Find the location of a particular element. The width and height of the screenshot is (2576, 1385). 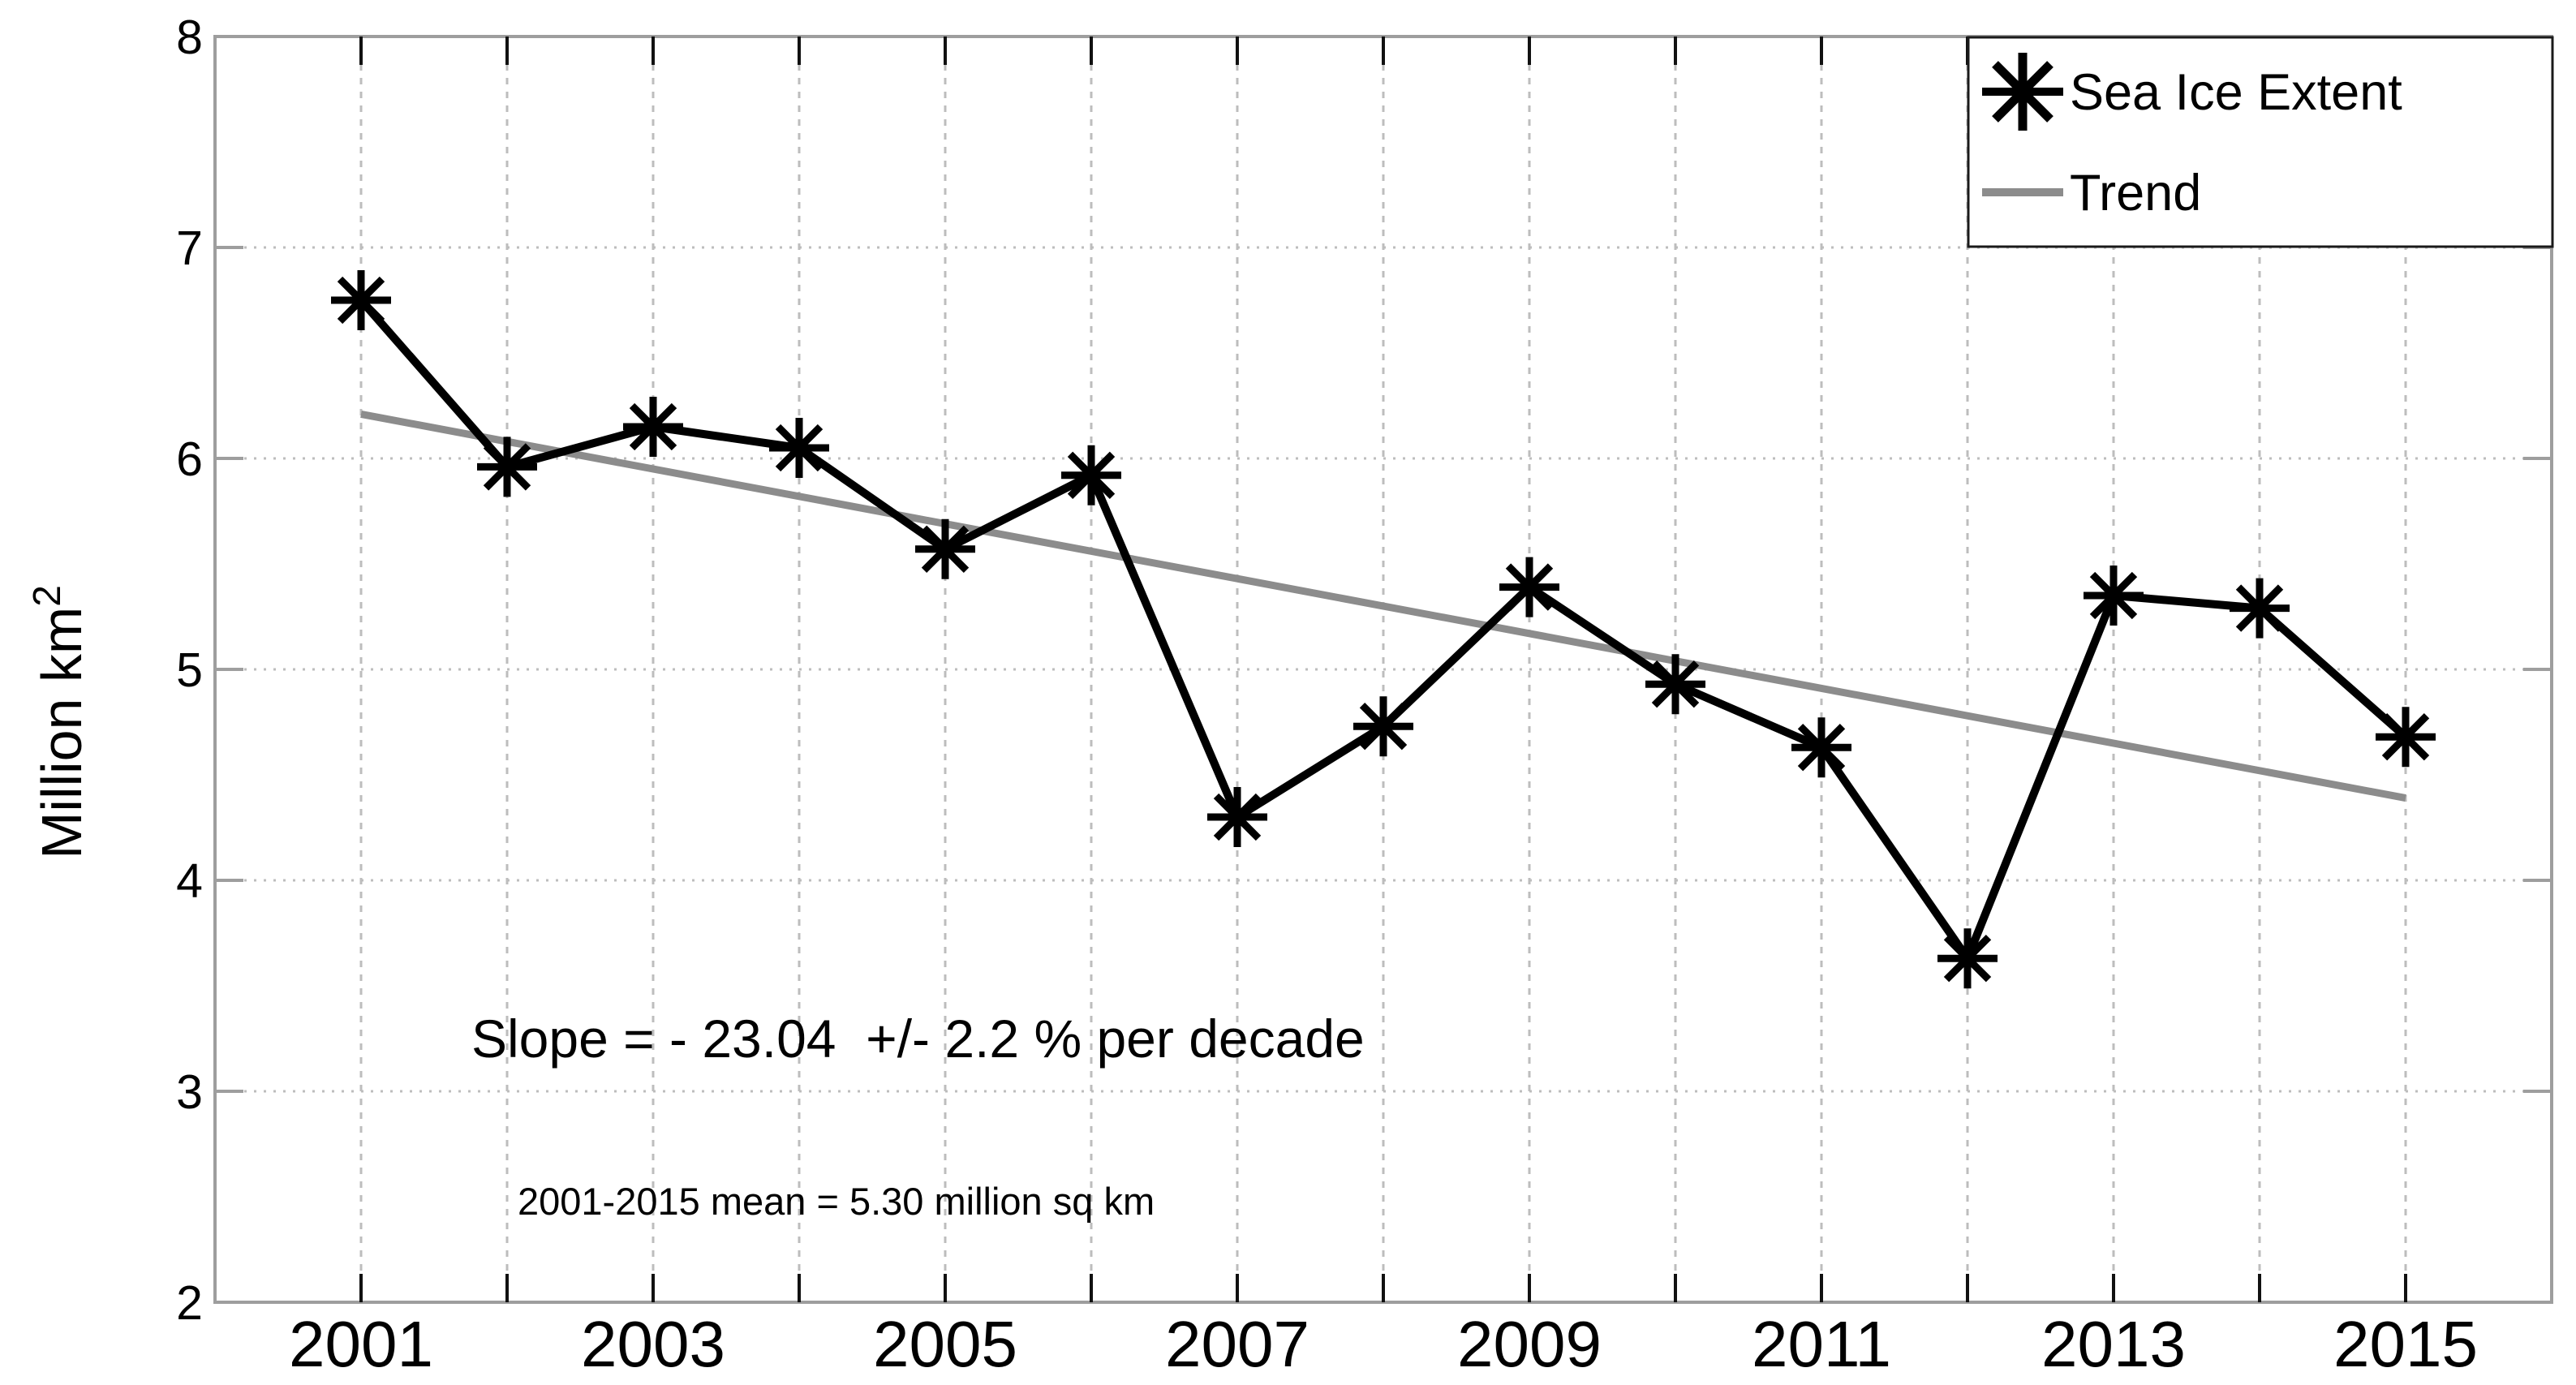

y-tick-label-2: 2 is located at coordinates (189, 1303).